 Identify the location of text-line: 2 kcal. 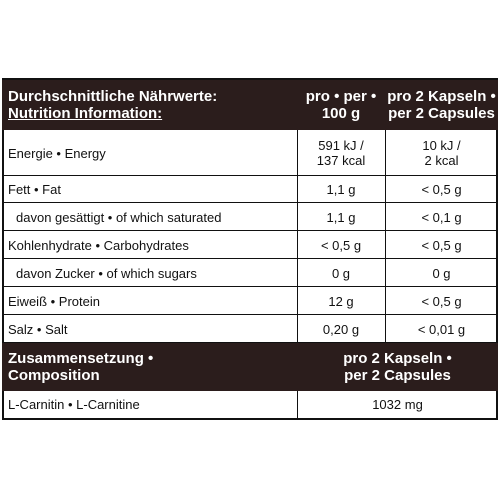
(441, 160).